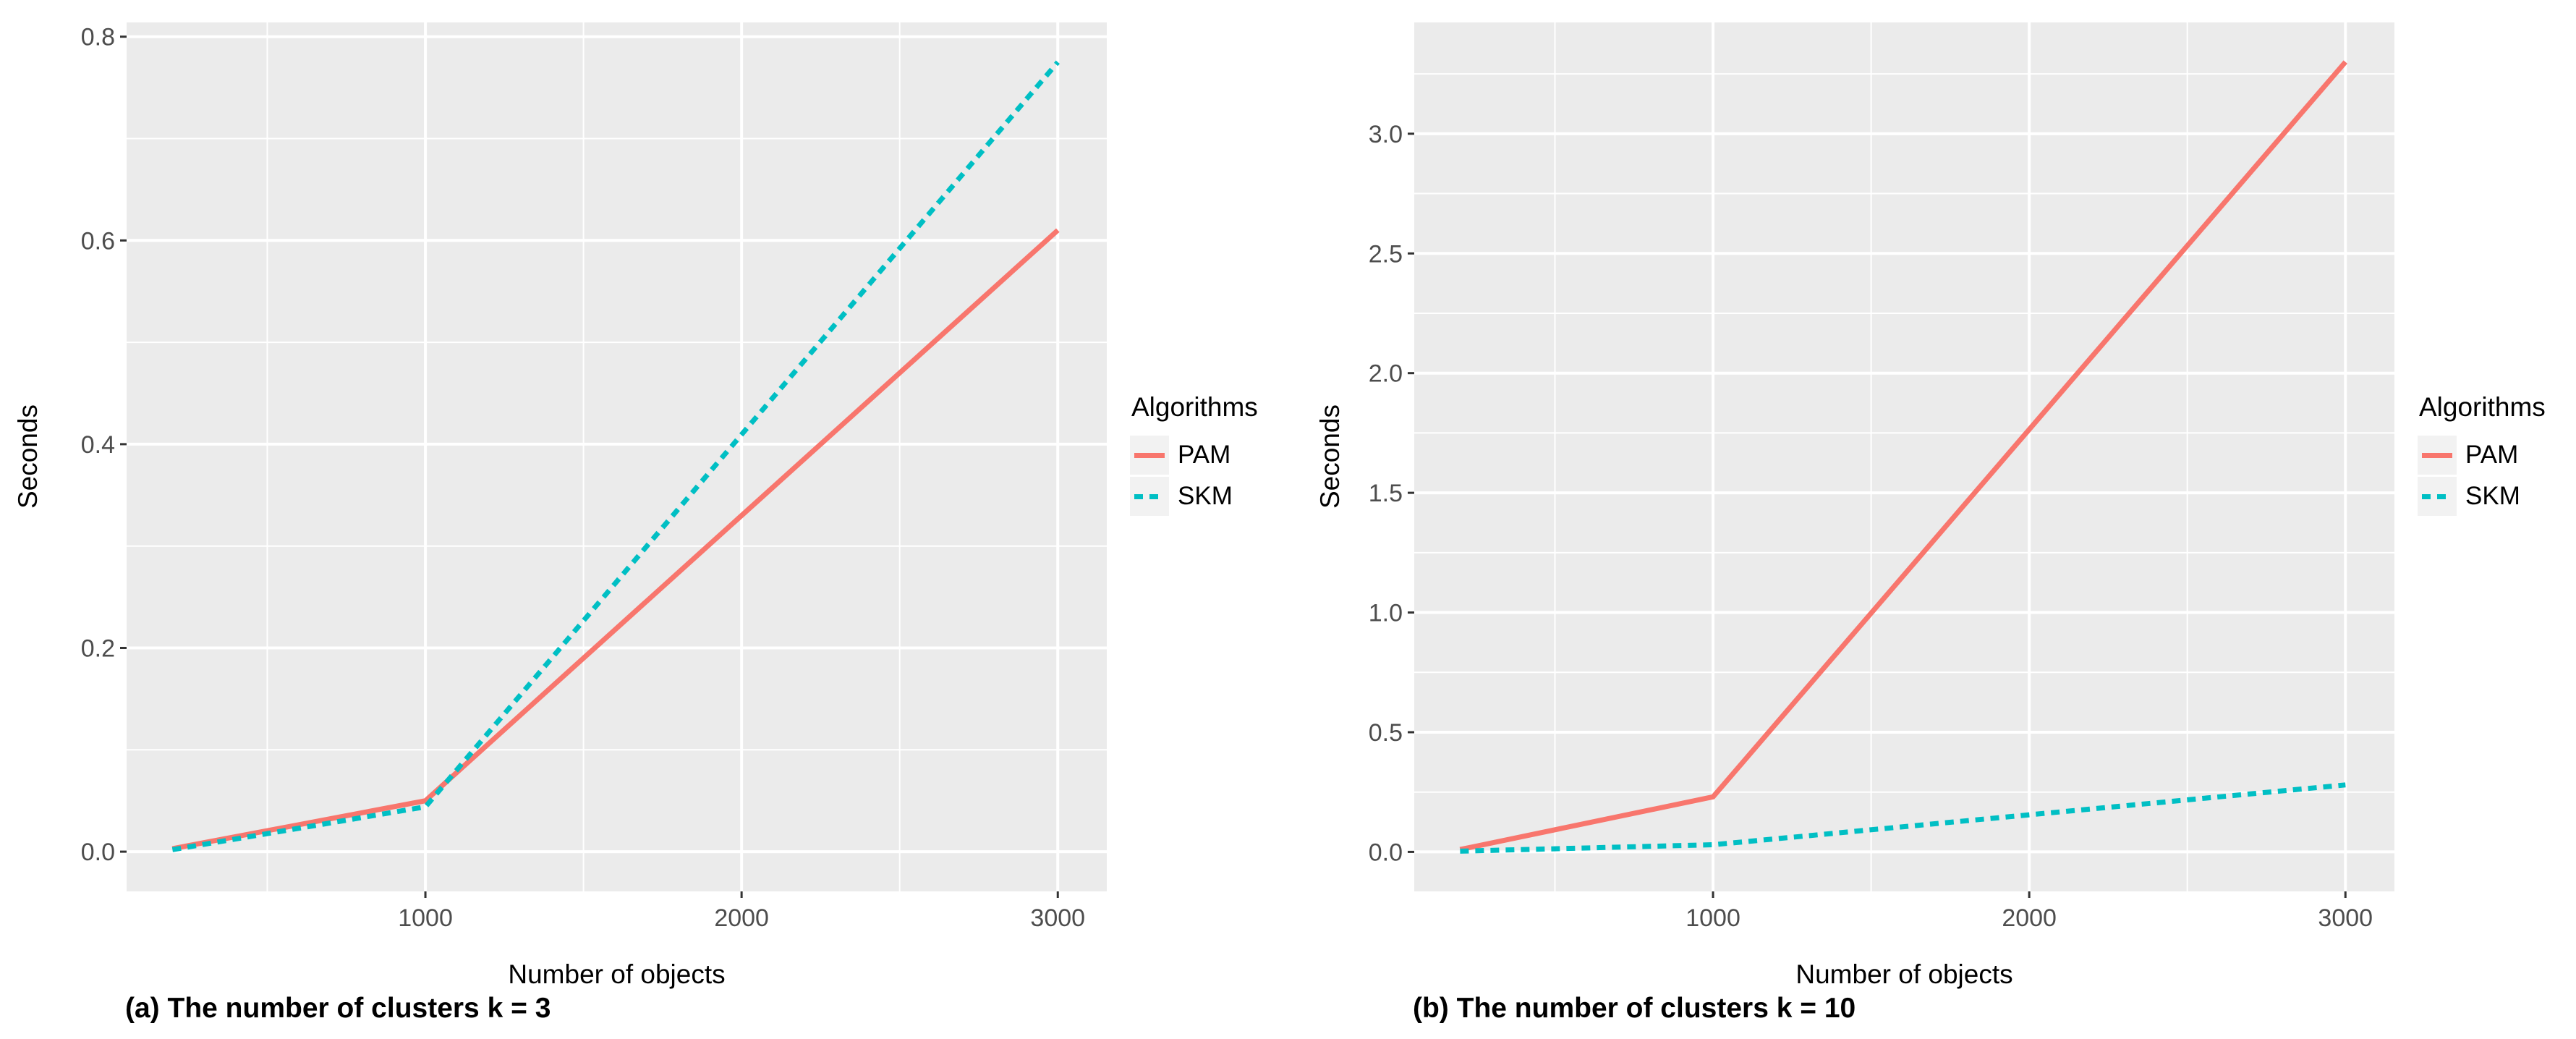 The width and height of the screenshot is (2576, 1039). What do you see at coordinates (338, 1008) in the screenshot?
I see `chart-a-caption: (a) The number of clusters k = 3` at bounding box center [338, 1008].